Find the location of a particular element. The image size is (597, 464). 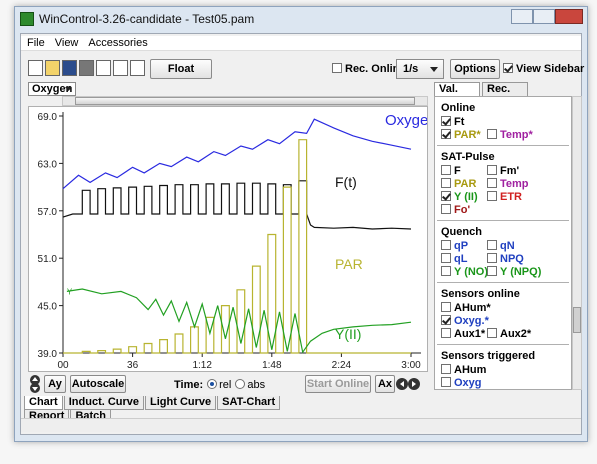

horizontal-scrollbar is located at coordinates (245, 101).